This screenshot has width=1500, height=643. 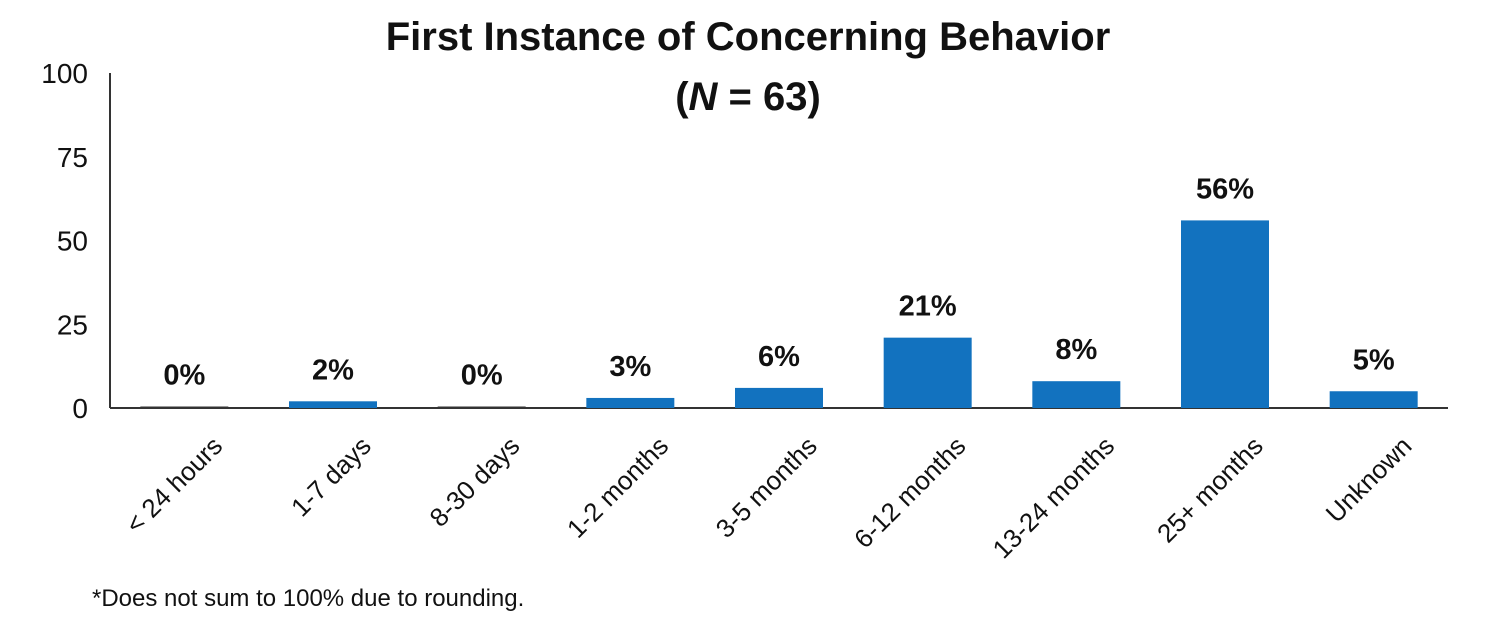 I want to click on data-label-1: 2%, so click(x=333, y=370).